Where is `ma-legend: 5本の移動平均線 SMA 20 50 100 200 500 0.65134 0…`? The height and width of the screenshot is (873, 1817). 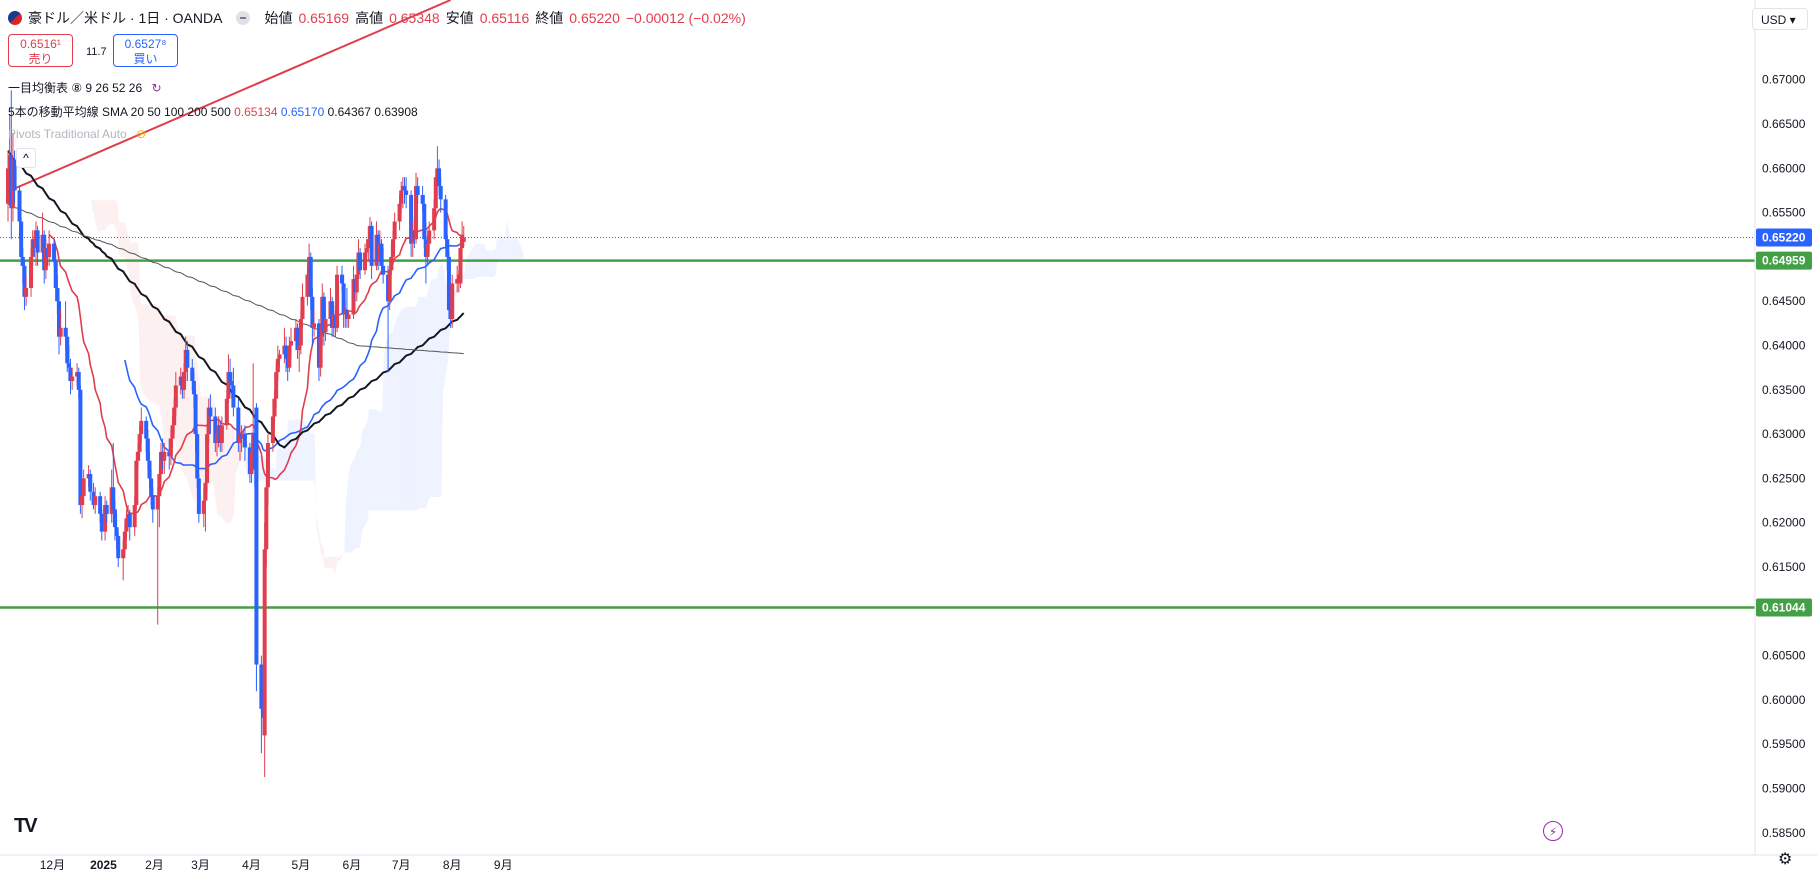
ma-legend: 5本の移動平均線 SMA 20 50 100 200 500 0.65134 0… is located at coordinates (213, 111).